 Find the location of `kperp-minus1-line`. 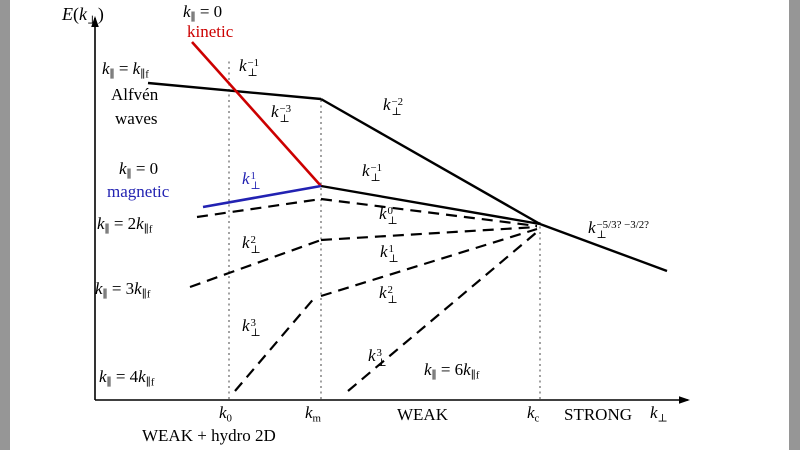

kperp-minus1-line is located at coordinates (430, 205).